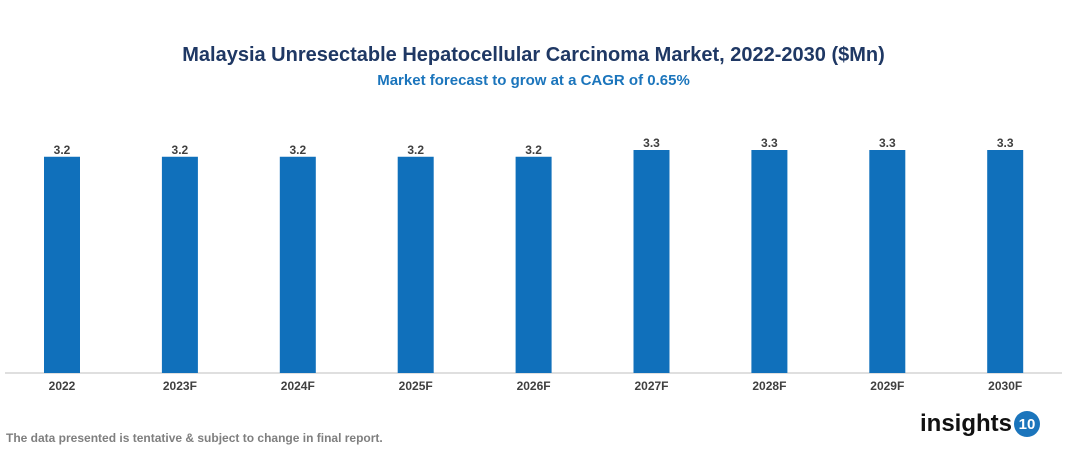 Image resolution: width=1067 pixels, height=454 pixels. I want to click on x-tick-label: 2027F, so click(651, 386).